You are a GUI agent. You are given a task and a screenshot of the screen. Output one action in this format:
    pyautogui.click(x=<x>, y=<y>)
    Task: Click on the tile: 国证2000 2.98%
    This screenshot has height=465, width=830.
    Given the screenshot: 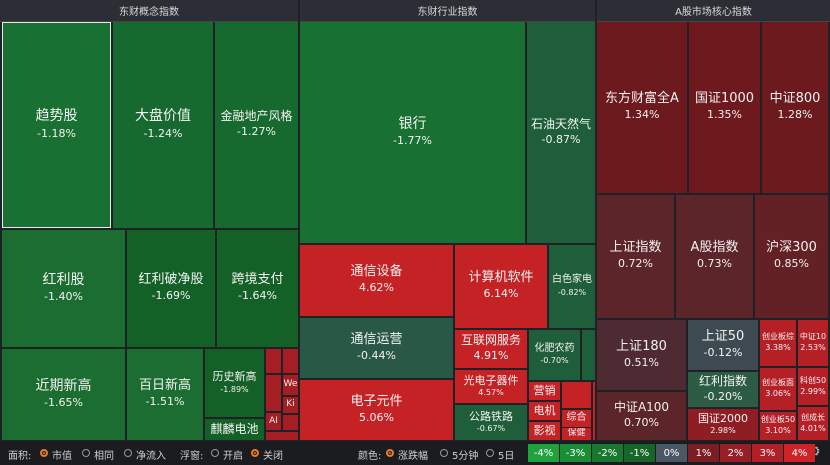 What is the action you would take?
    pyautogui.click(x=723, y=424)
    